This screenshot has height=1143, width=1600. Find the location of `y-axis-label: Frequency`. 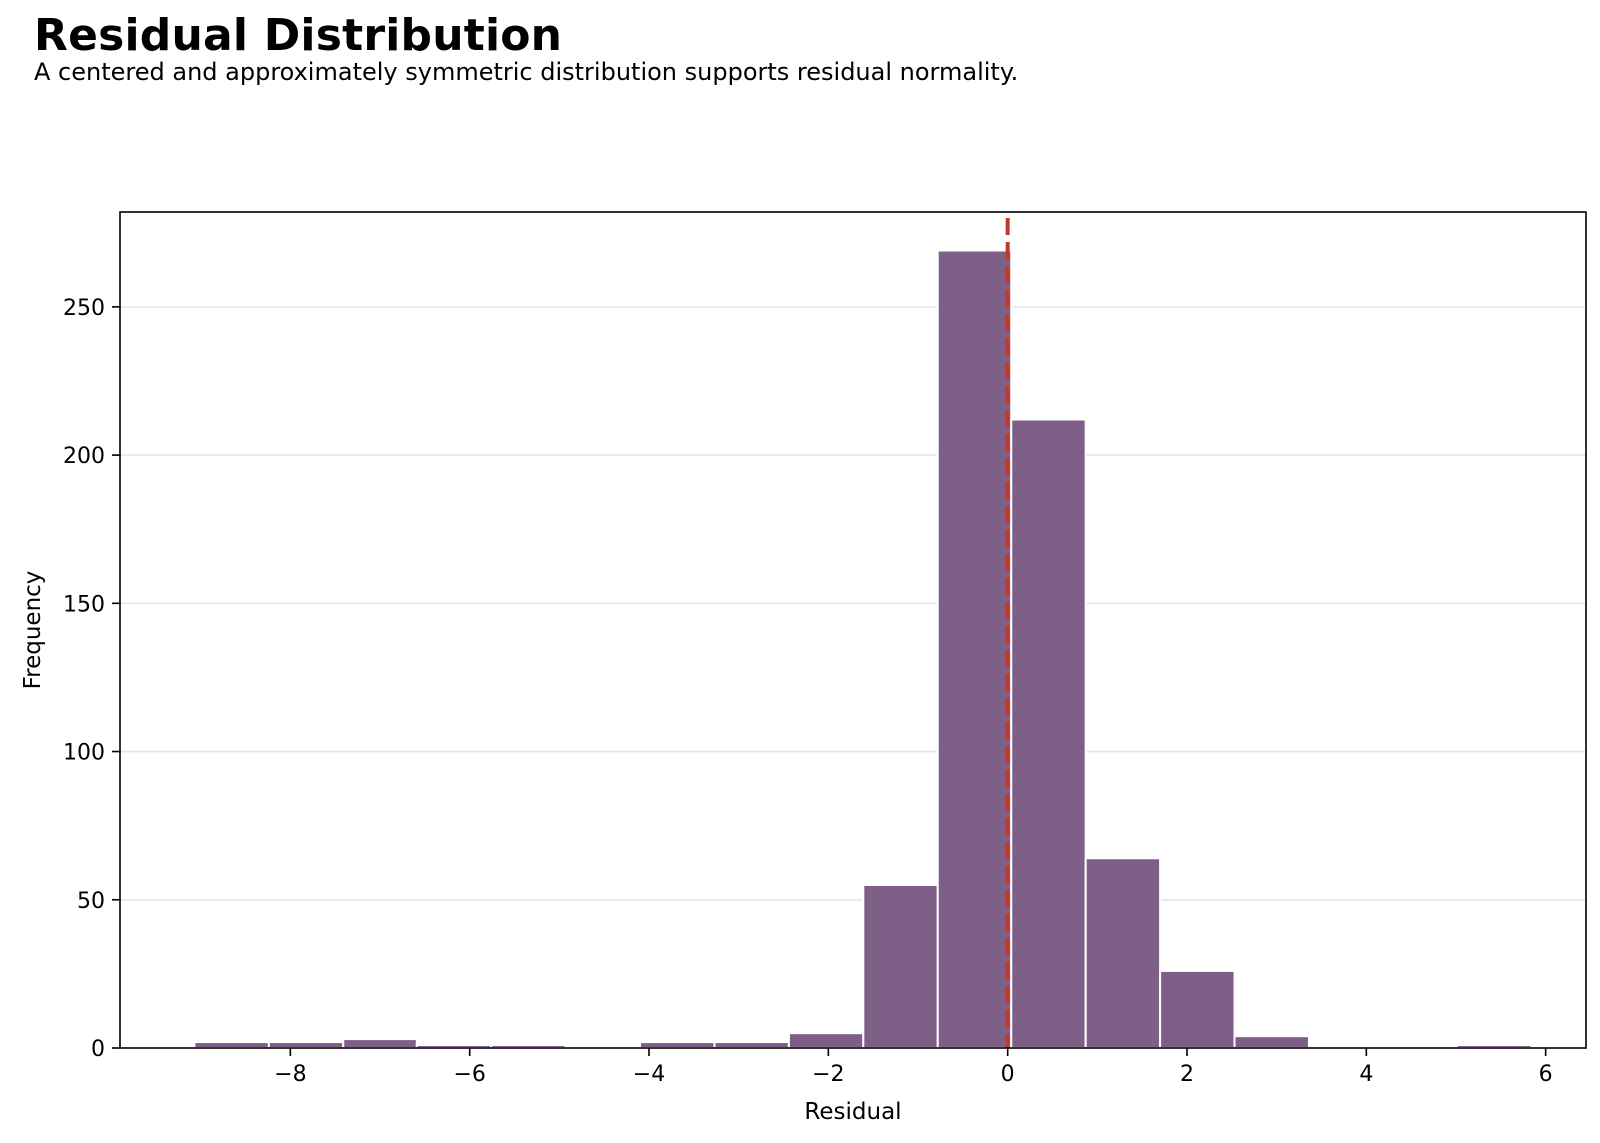

y-axis-label: Frequency is located at coordinates (33, 630).